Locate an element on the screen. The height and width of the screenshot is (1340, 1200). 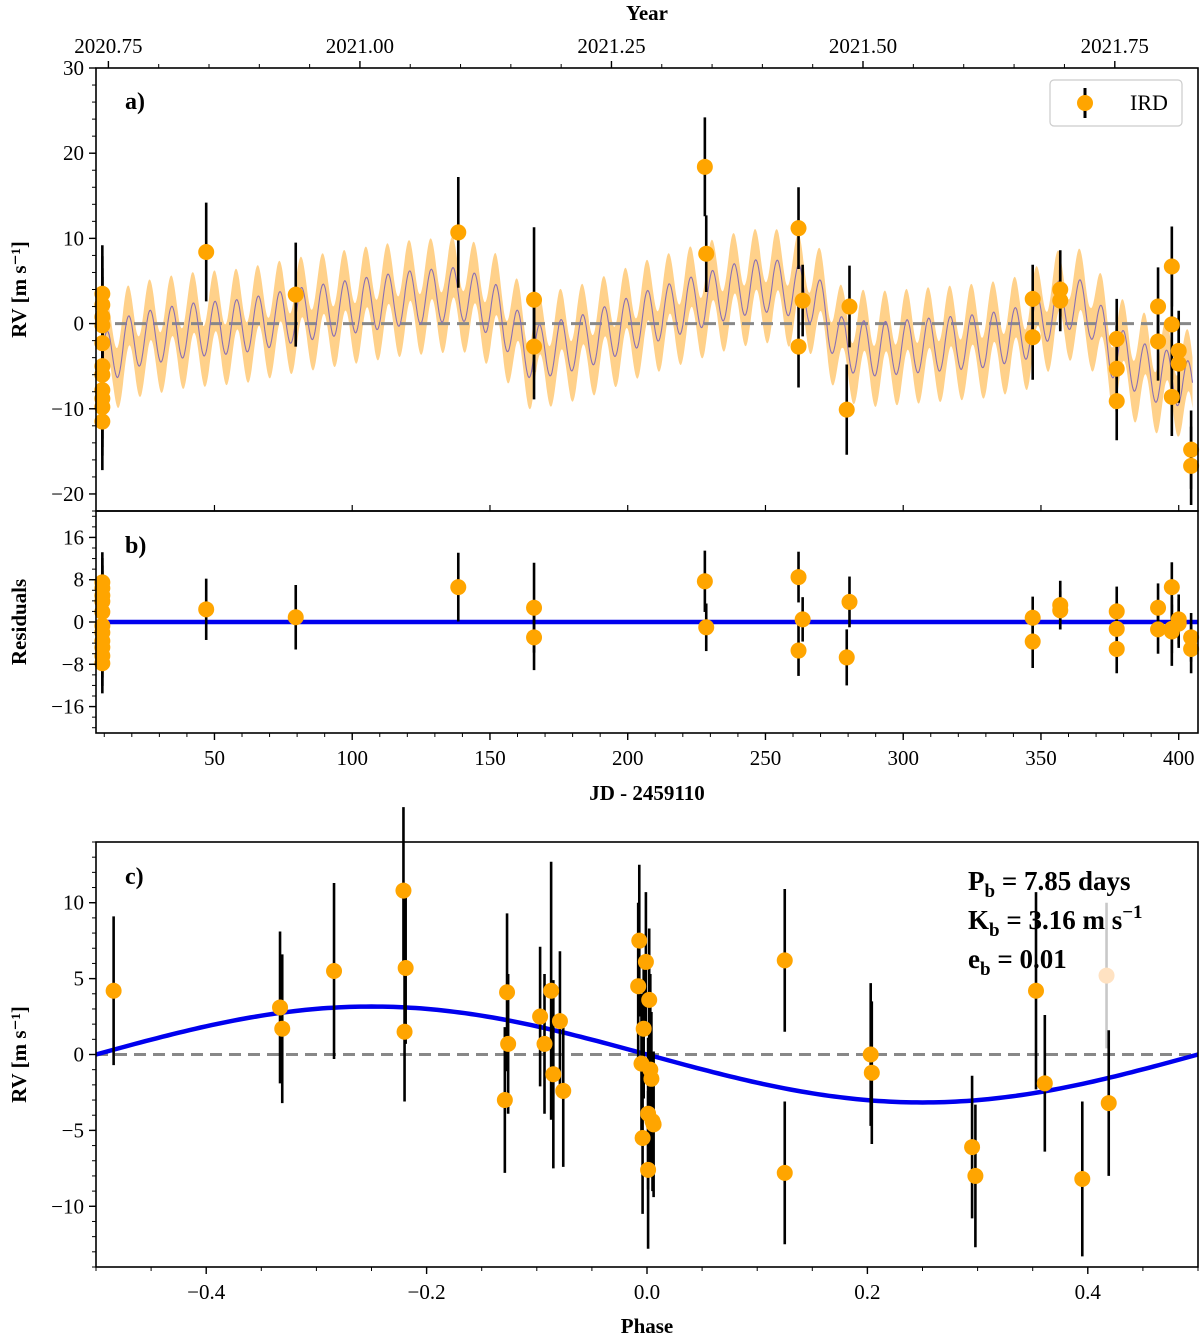
top-axis-title: Year is located at coordinates (647, 13).